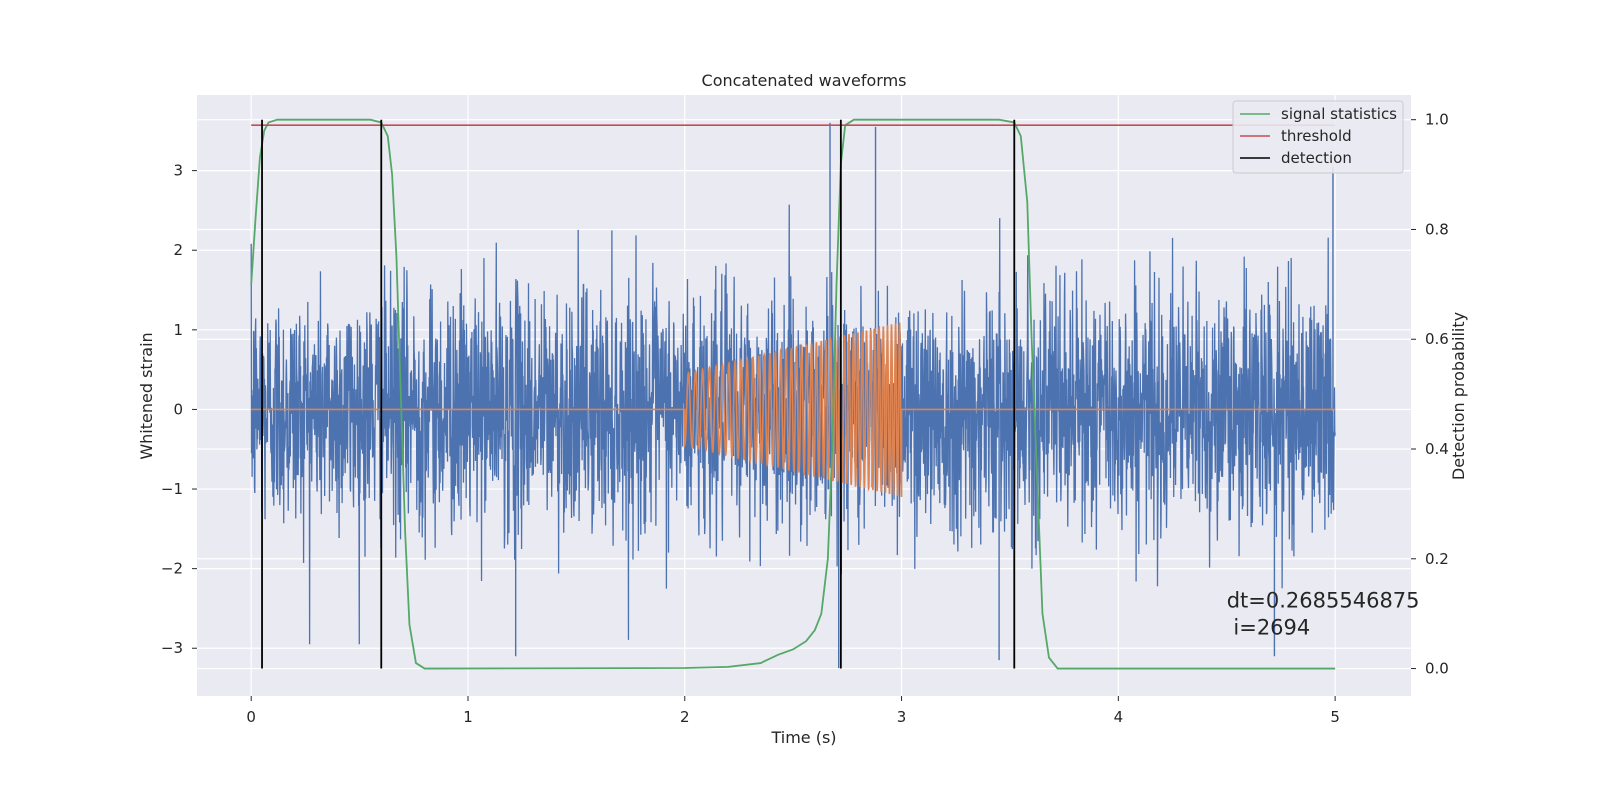 This screenshot has height=800, width=1600. What do you see at coordinates (172, 648) in the screenshot?
I see `y-left-tick-label: −3` at bounding box center [172, 648].